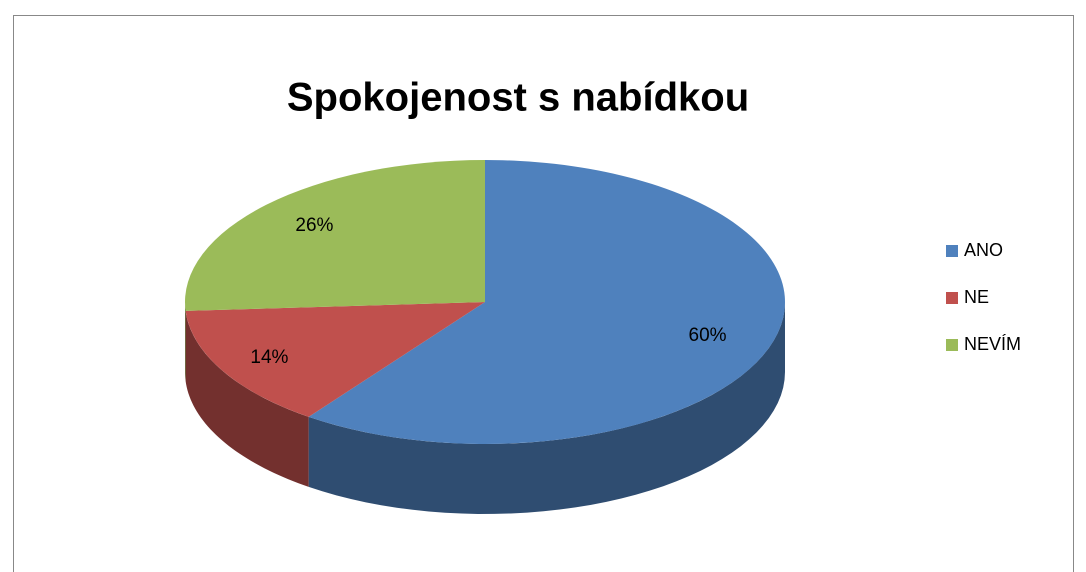  Describe the element at coordinates (708, 335) in the screenshot. I see `data-label: 60%` at that location.